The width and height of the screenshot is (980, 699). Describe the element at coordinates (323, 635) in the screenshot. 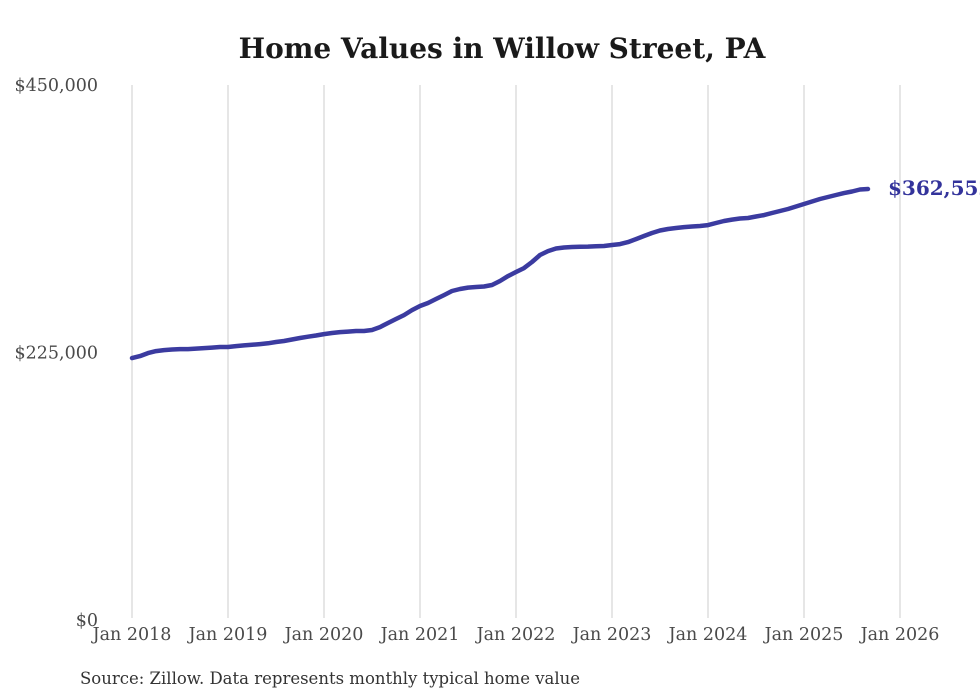

I see `x-tick-label: Jan 2020` at that location.